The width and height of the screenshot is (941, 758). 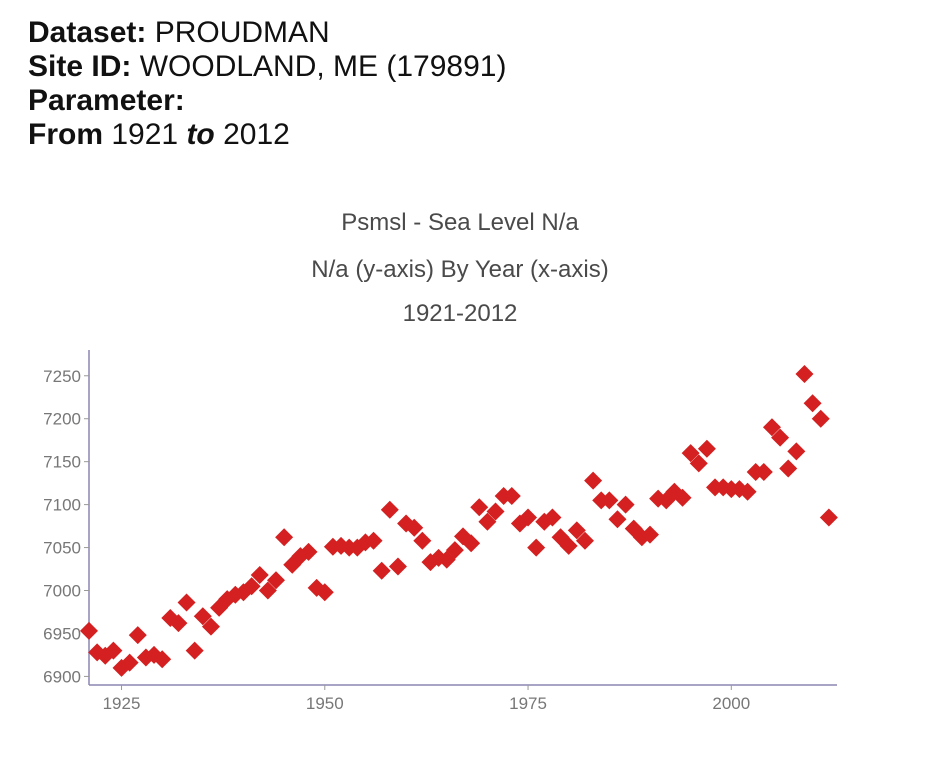 I want to click on y-axis-ticks: 6900 6950 7000 7050 7100 7150 7200 7250, so click(x=66, y=526).